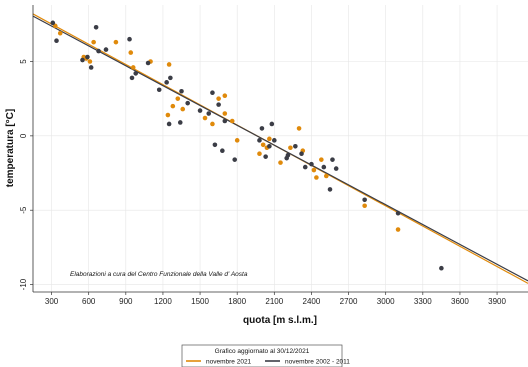 This screenshot has height=367, width=528. Describe the element at coordinates (262, 355) in the screenshot. I see `legend-box` at that location.